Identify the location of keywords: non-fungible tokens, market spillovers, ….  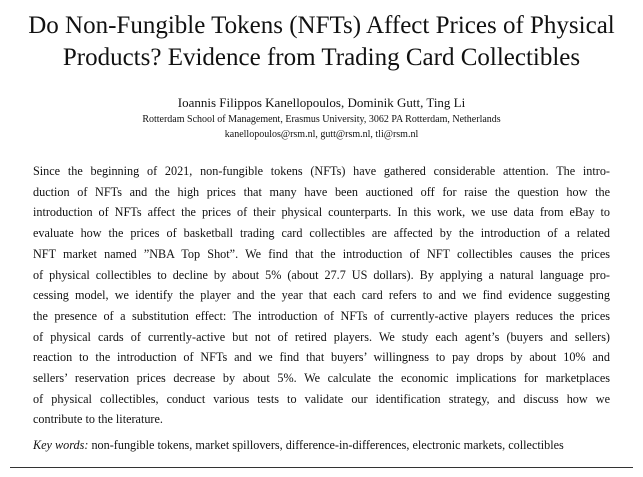
(327, 445).